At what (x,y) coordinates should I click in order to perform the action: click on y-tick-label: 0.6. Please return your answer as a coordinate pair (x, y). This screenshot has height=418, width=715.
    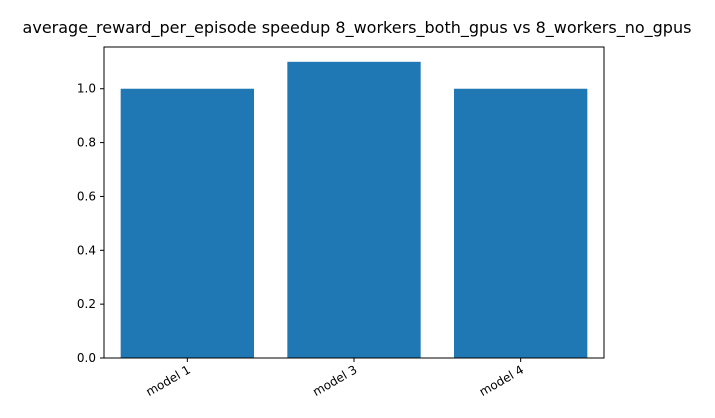
    Looking at the image, I should click on (86, 196).